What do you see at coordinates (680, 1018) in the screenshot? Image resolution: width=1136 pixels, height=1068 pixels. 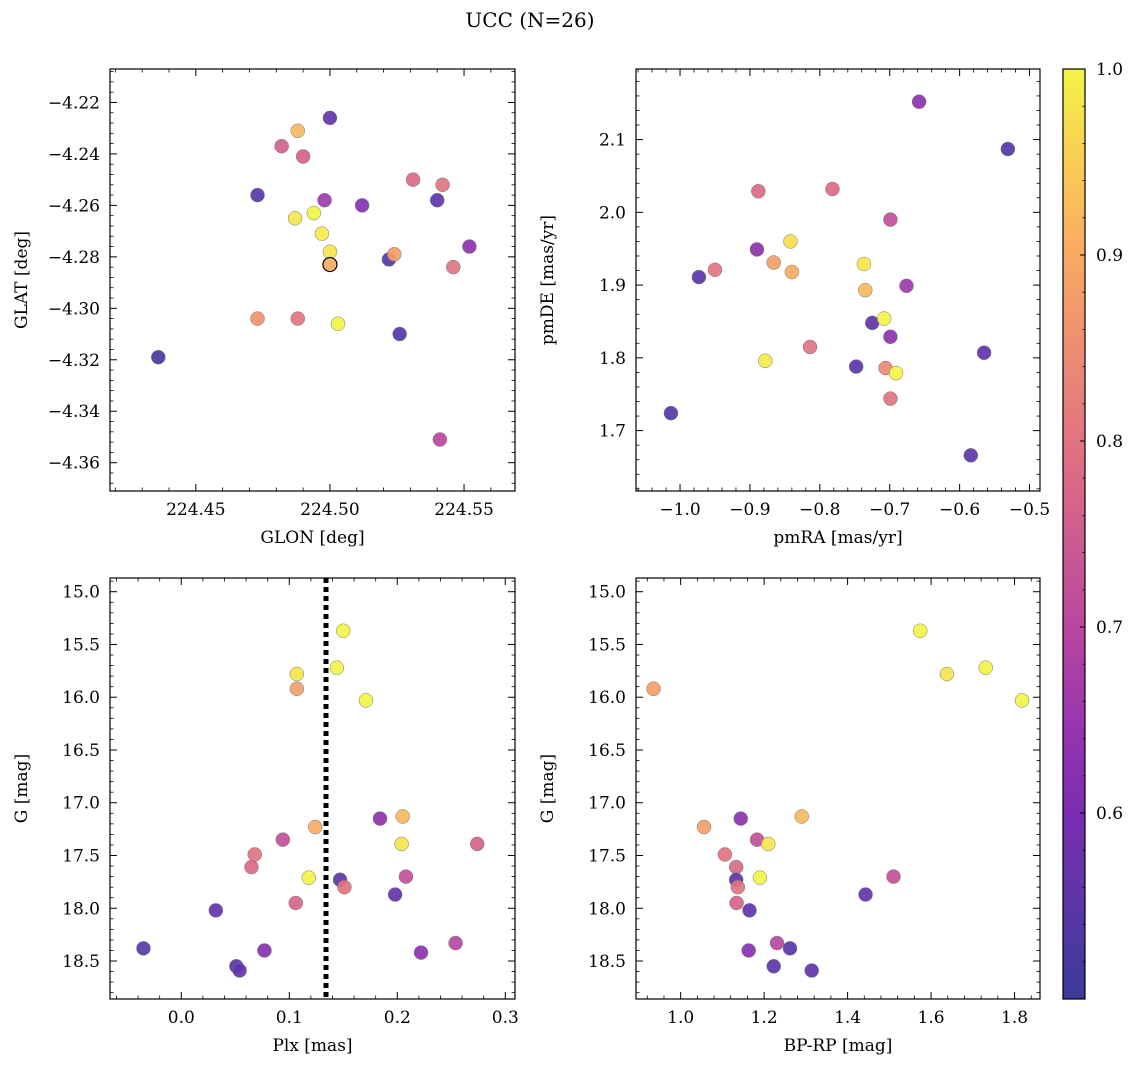 I see `x-tick-label: 1.0` at bounding box center [680, 1018].